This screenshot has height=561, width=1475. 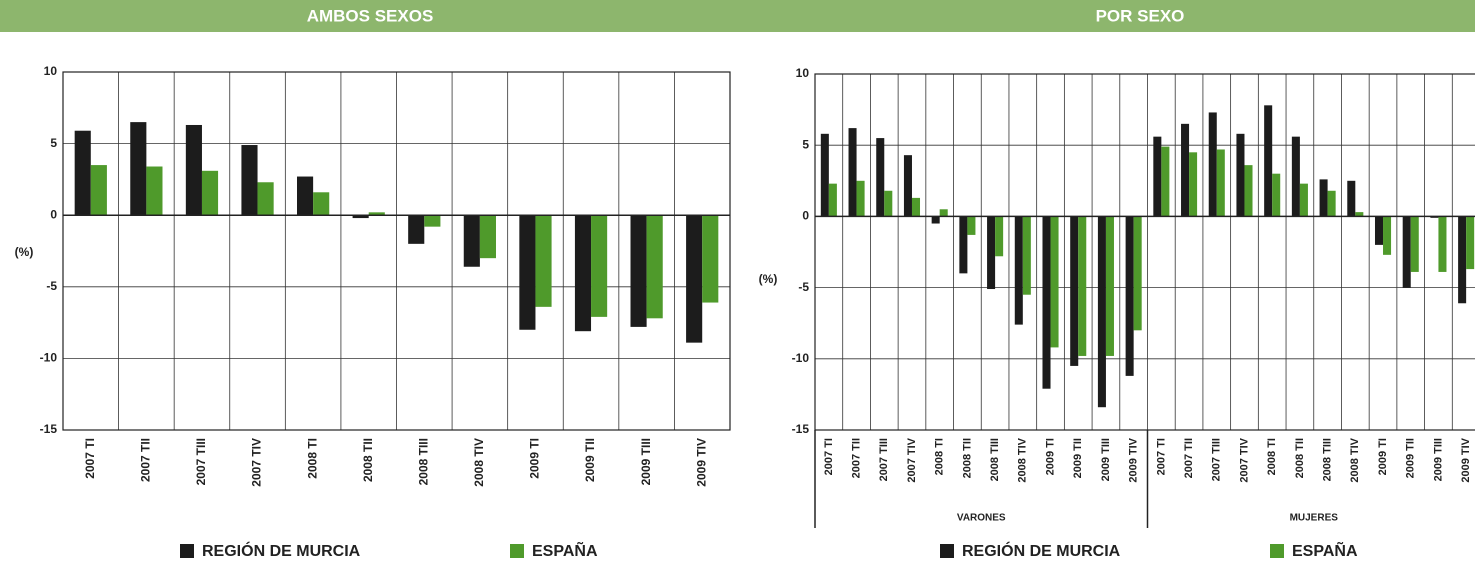 What do you see at coordinates (801, 358) in the screenshot?
I see `y-tick-label: -10` at bounding box center [801, 358].